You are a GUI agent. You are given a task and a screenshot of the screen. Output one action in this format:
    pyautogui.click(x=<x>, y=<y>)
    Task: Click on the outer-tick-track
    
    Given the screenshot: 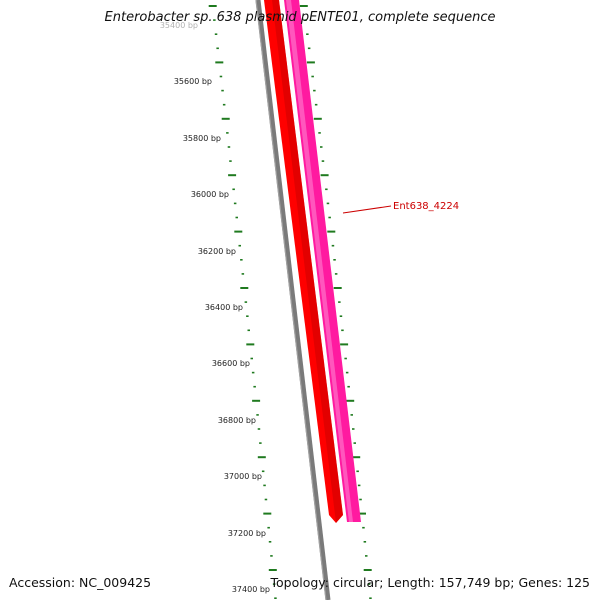 What is the action you would take?
    pyautogui.click(x=335, y=302)
    